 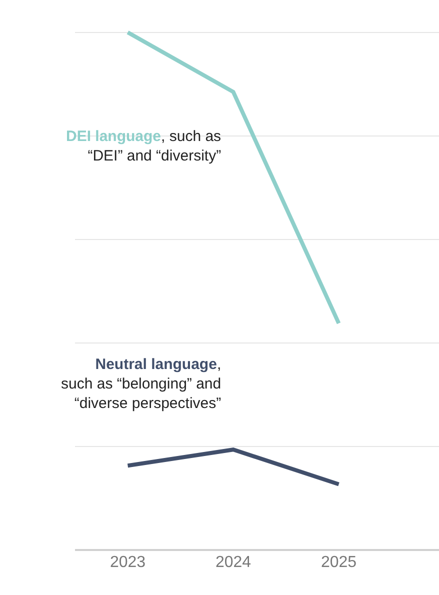 What do you see at coordinates (338, 562) in the screenshot?
I see `x-tick-label: 2025` at bounding box center [338, 562].